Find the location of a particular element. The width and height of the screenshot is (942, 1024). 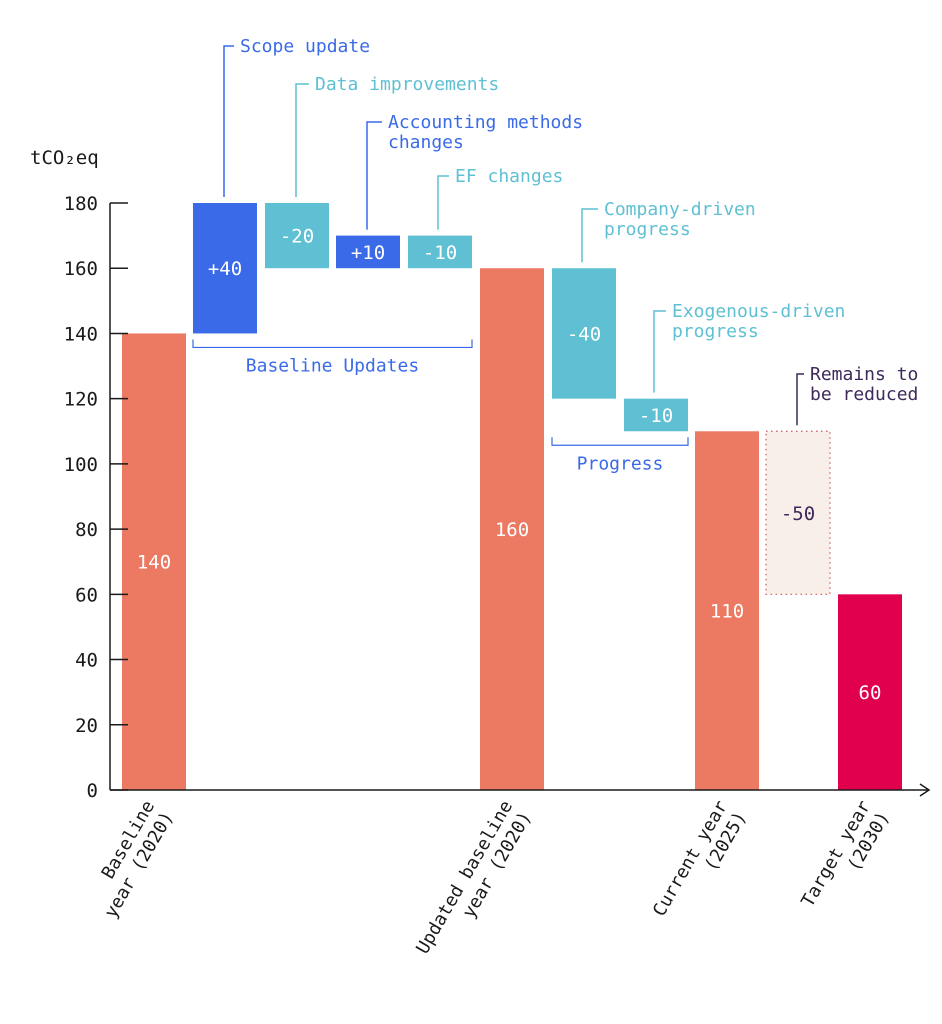

annotation-leader-exogenous is located at coordinates (659, 351).